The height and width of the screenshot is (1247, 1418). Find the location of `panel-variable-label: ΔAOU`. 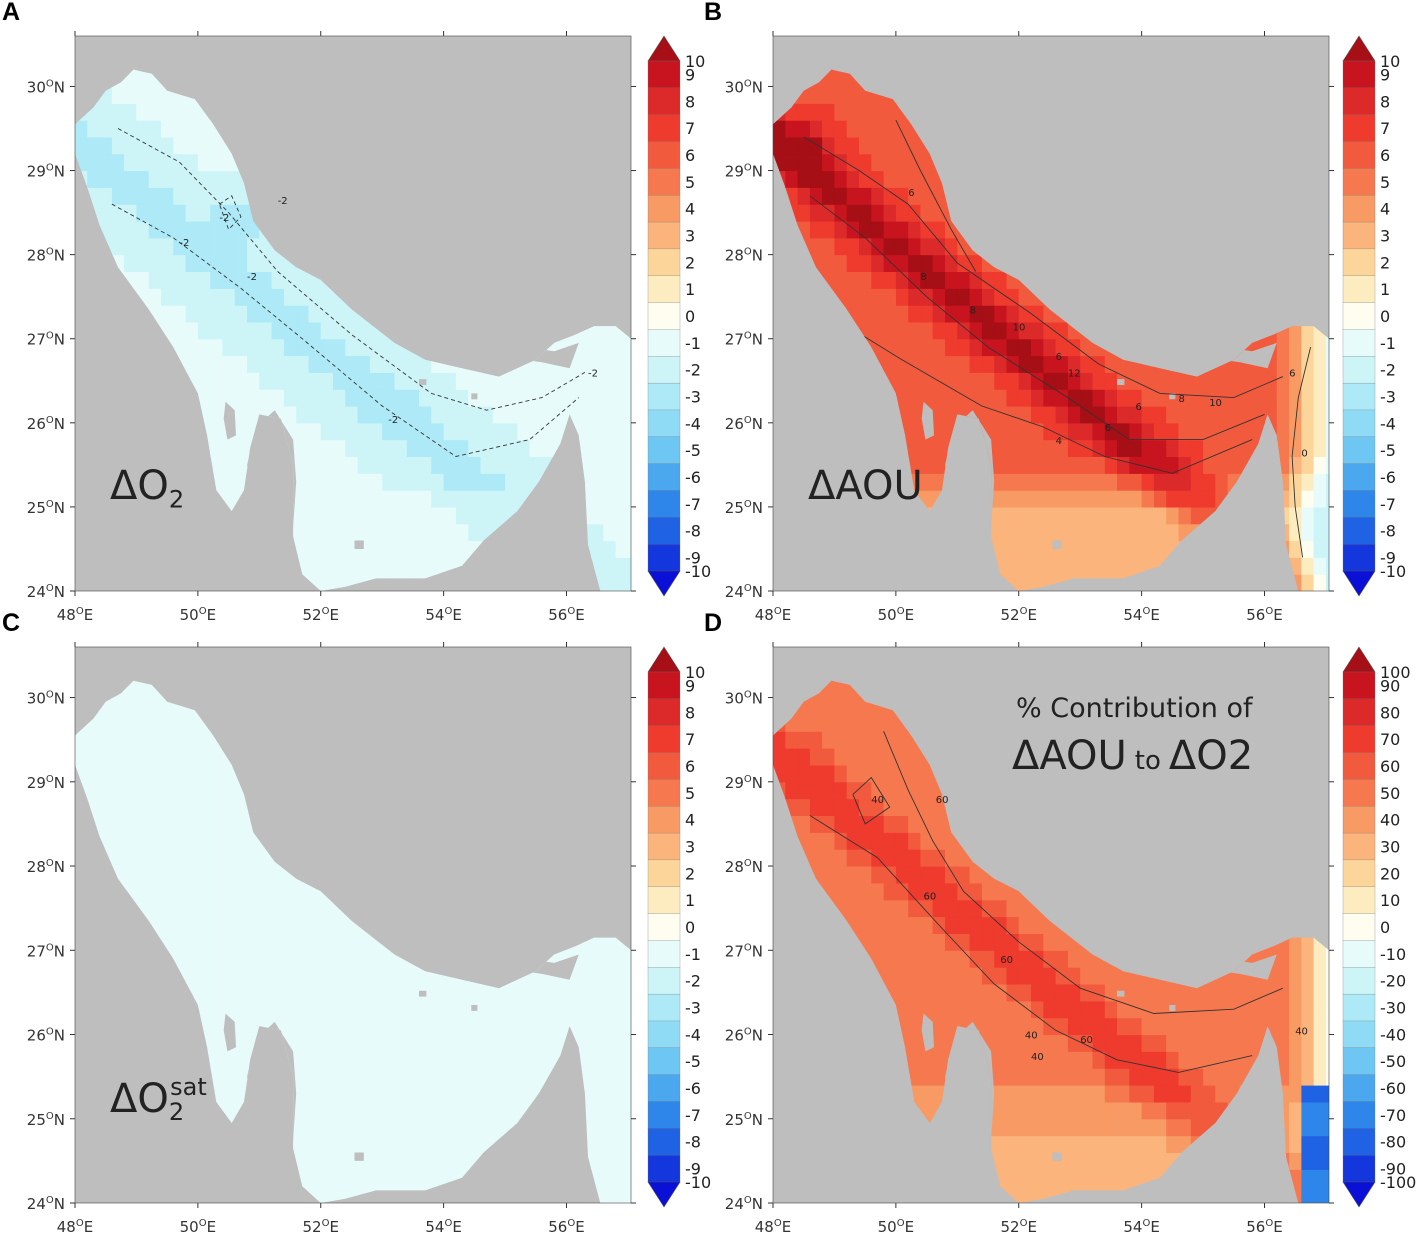

panel-variable-label: ΔAOU is located at coordinates (865, 486).